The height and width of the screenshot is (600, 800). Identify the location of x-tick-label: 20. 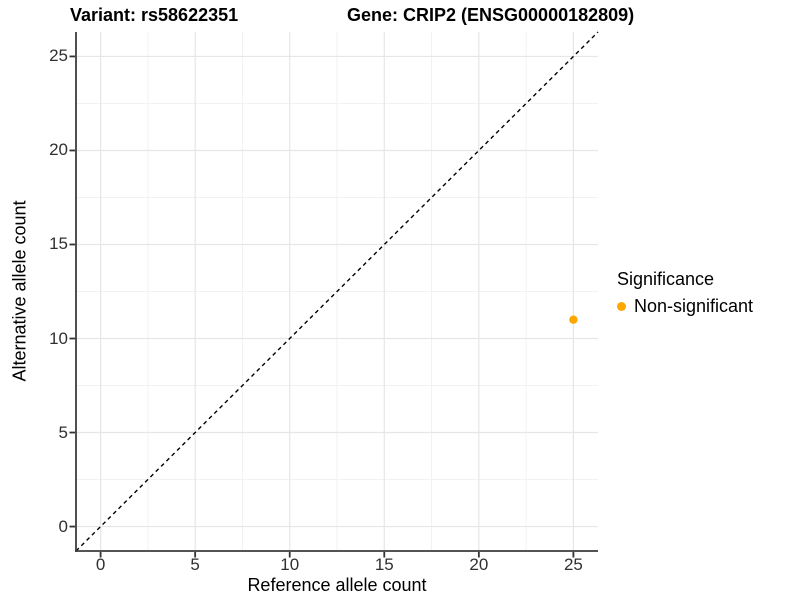
(479, 564).